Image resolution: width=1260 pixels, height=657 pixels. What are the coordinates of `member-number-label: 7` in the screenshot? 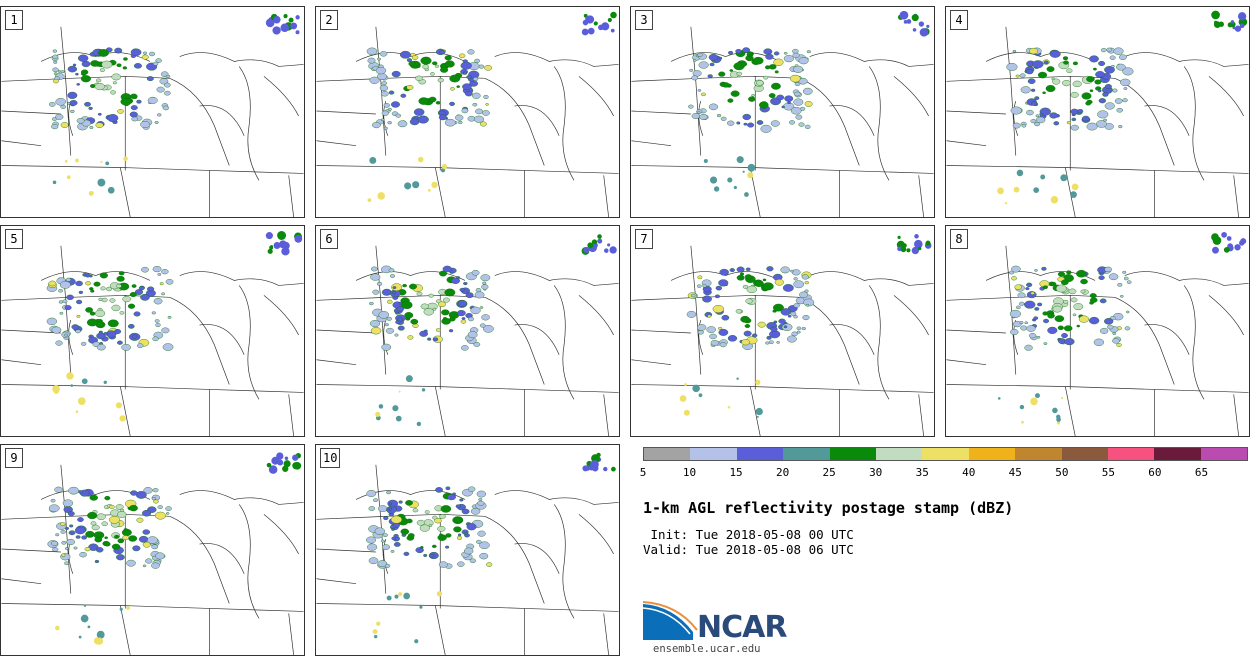 It's located at (644, 239).